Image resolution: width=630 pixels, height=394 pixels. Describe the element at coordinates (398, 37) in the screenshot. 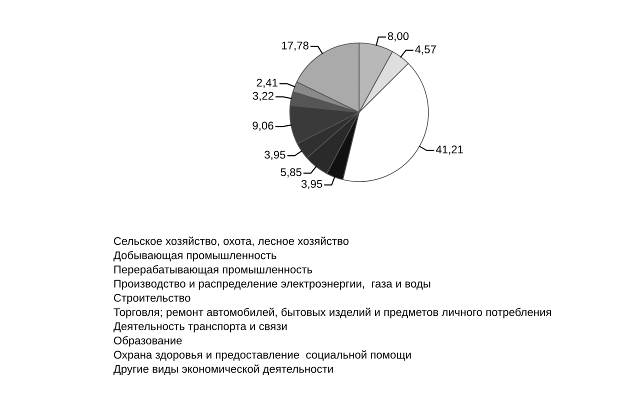

I see `data-label: 8,00` at that location.